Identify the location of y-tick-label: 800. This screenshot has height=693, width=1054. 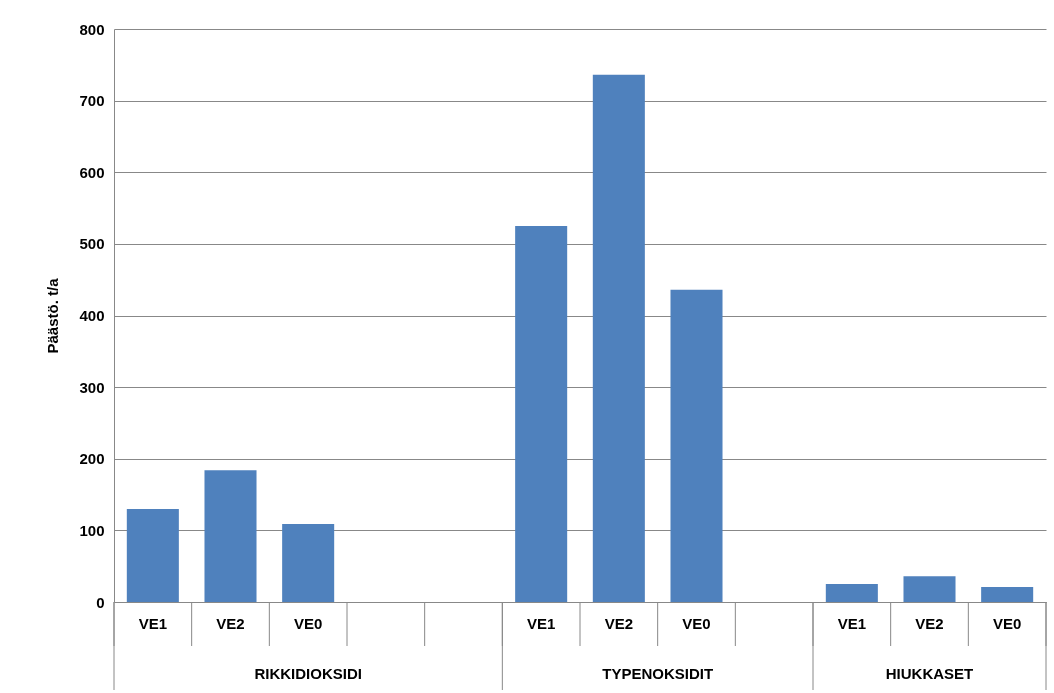
(92, 29).